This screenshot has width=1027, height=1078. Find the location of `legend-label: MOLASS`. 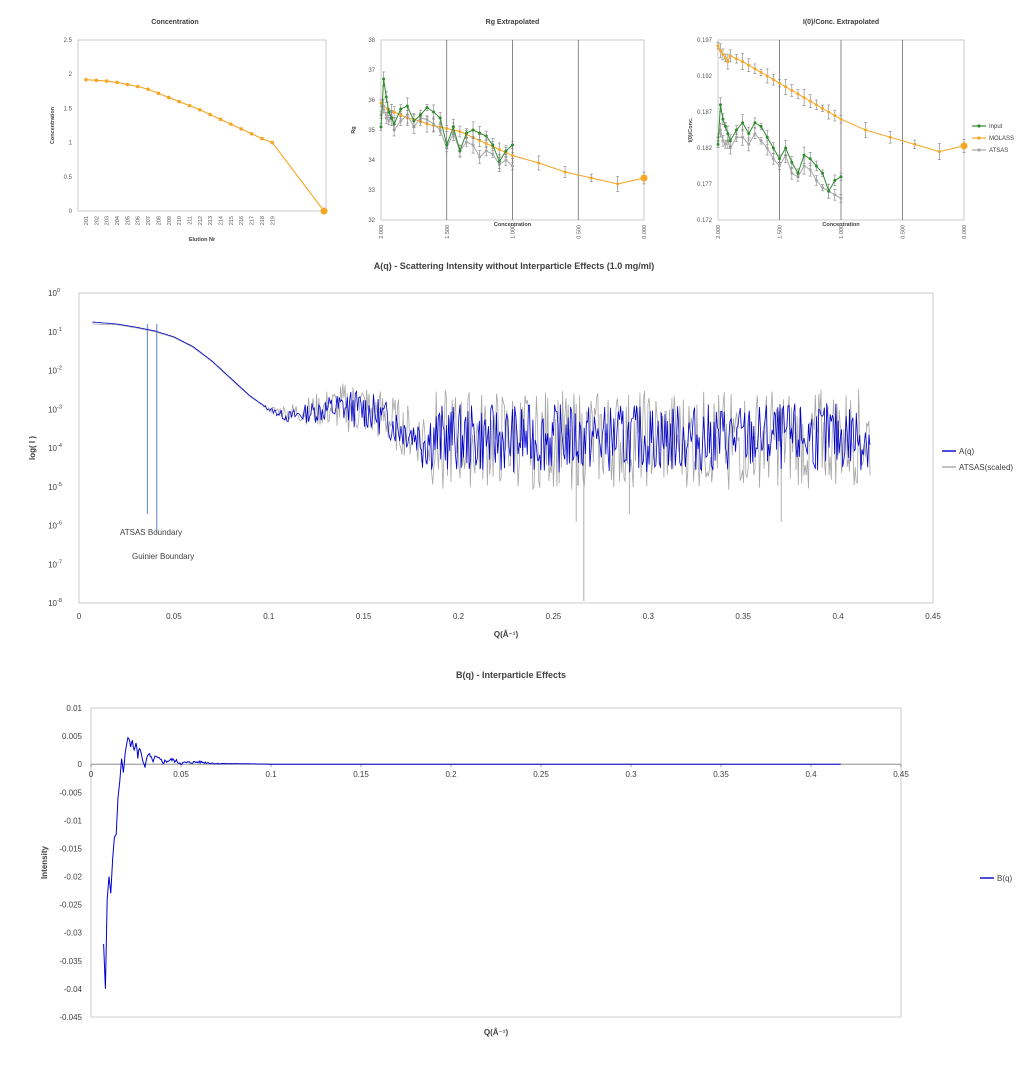

legend-label: MOLASS is located at coordinates (1001, 139).